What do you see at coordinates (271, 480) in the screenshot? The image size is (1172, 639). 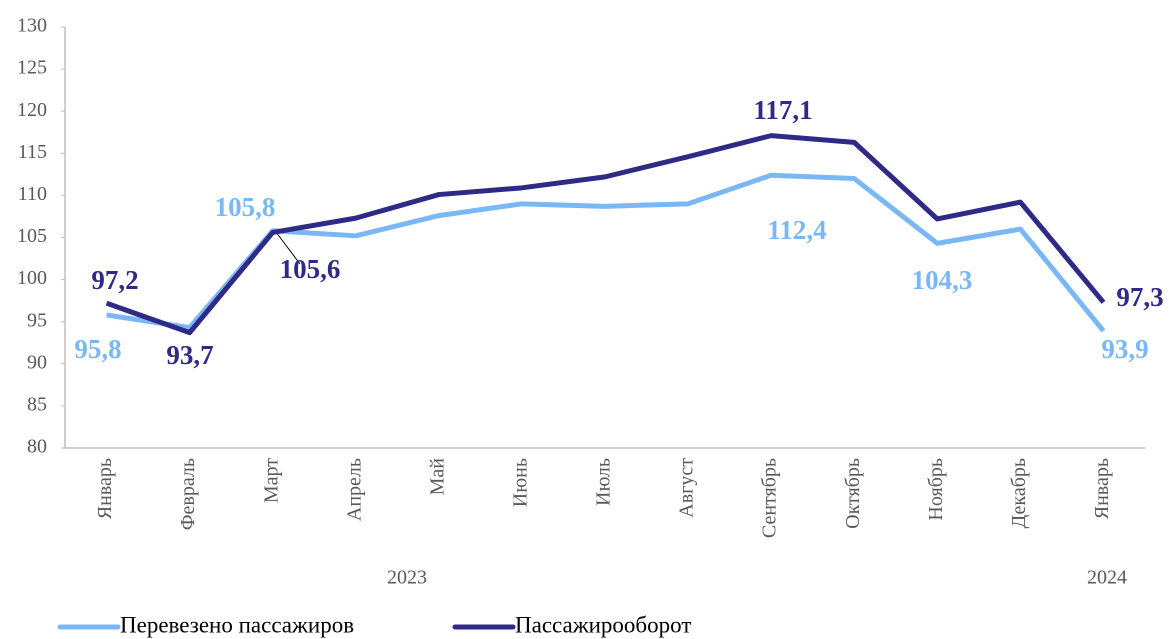 I see `x-tick-label: Март` at bounding box center [271, 480].